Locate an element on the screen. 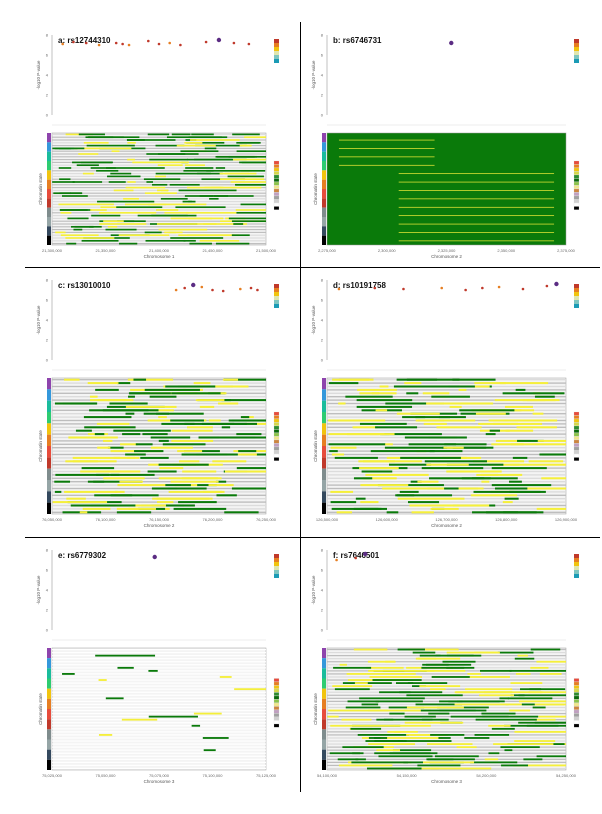 The width and height of the screenshot is (602, 814). x-tick-label: 54,200,000 is located at coordinates (486, 775).